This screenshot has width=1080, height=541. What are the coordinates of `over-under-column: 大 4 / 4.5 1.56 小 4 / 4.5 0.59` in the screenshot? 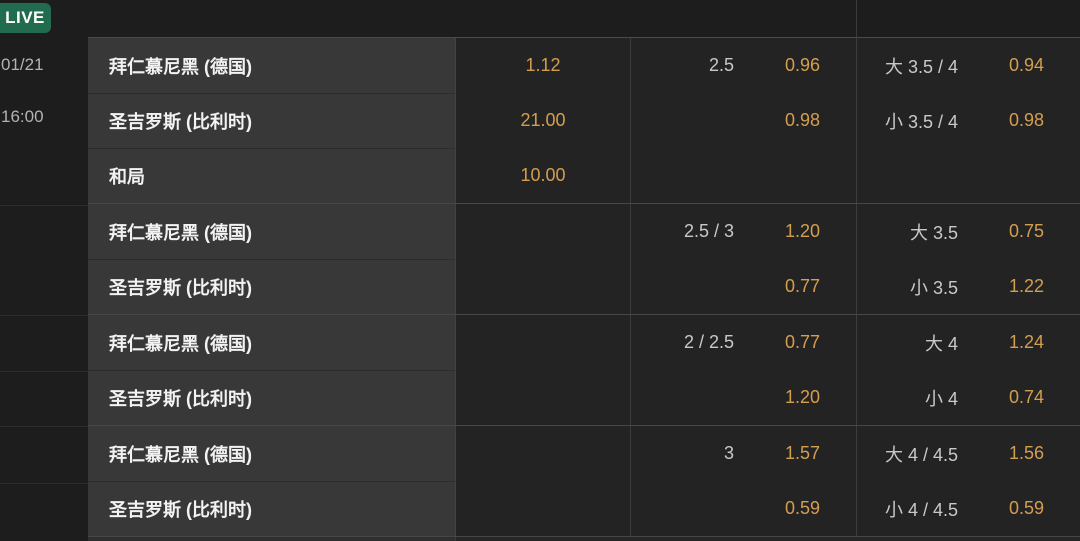 It's located at (968, 481).